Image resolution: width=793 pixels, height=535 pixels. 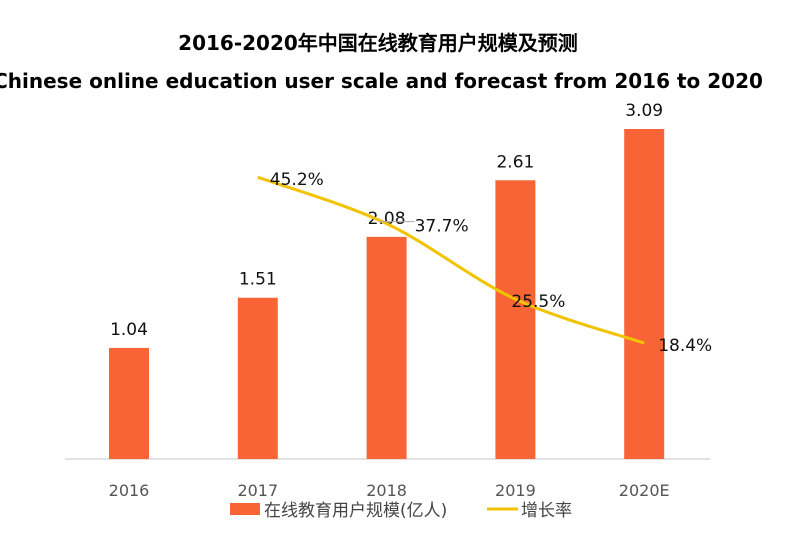 I want to click on x-tick-label: 2020E, so click(x=644, y=490).